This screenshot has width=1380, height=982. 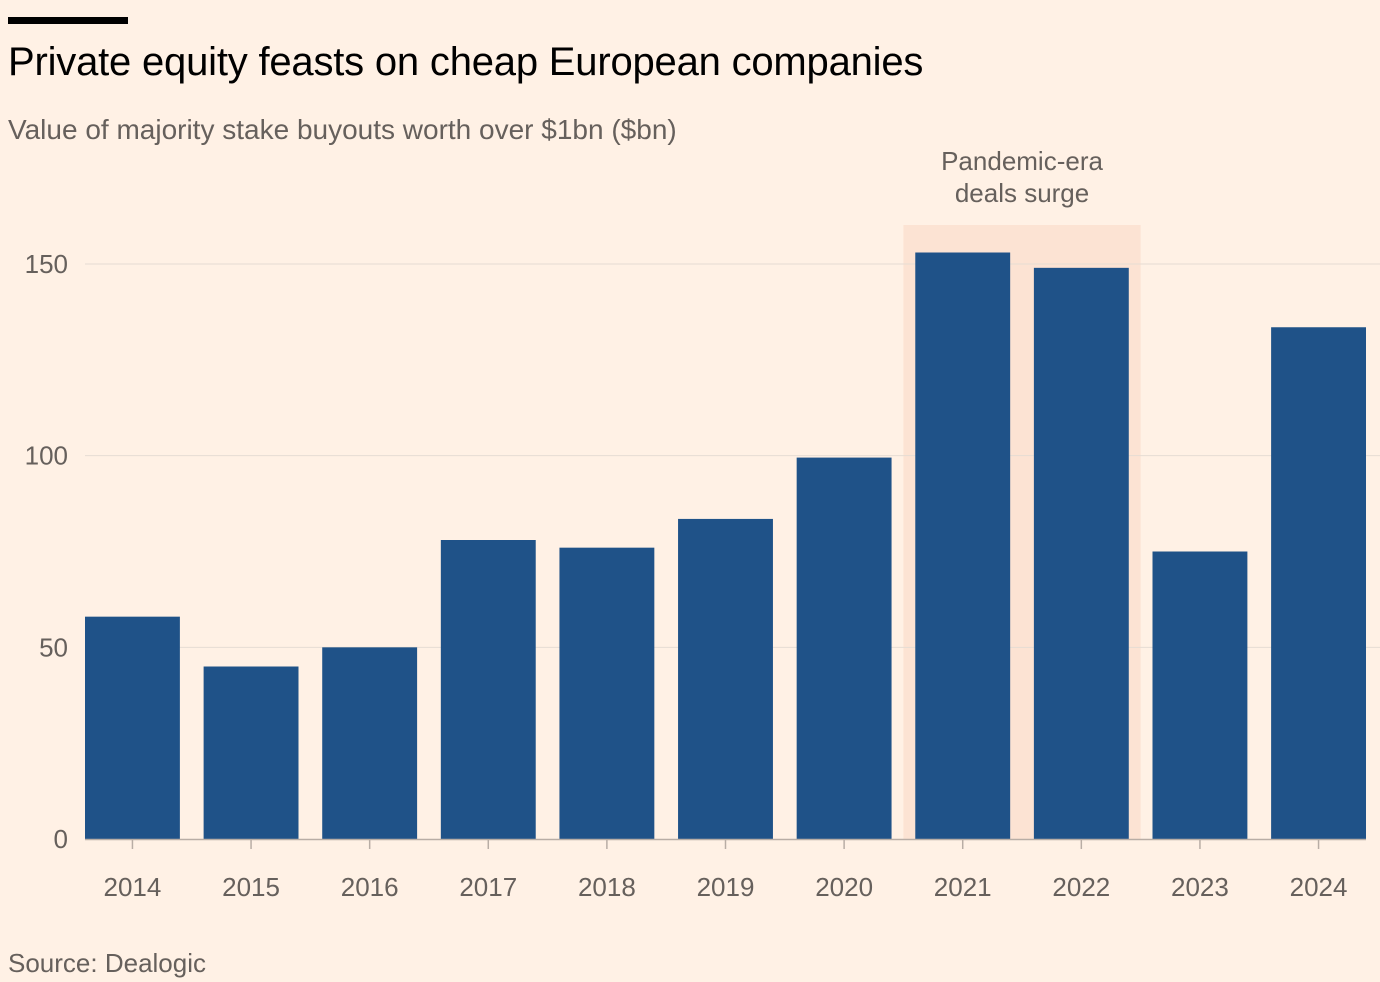 I want to click on y-tick-label: 0, so click(x=61, y=839).